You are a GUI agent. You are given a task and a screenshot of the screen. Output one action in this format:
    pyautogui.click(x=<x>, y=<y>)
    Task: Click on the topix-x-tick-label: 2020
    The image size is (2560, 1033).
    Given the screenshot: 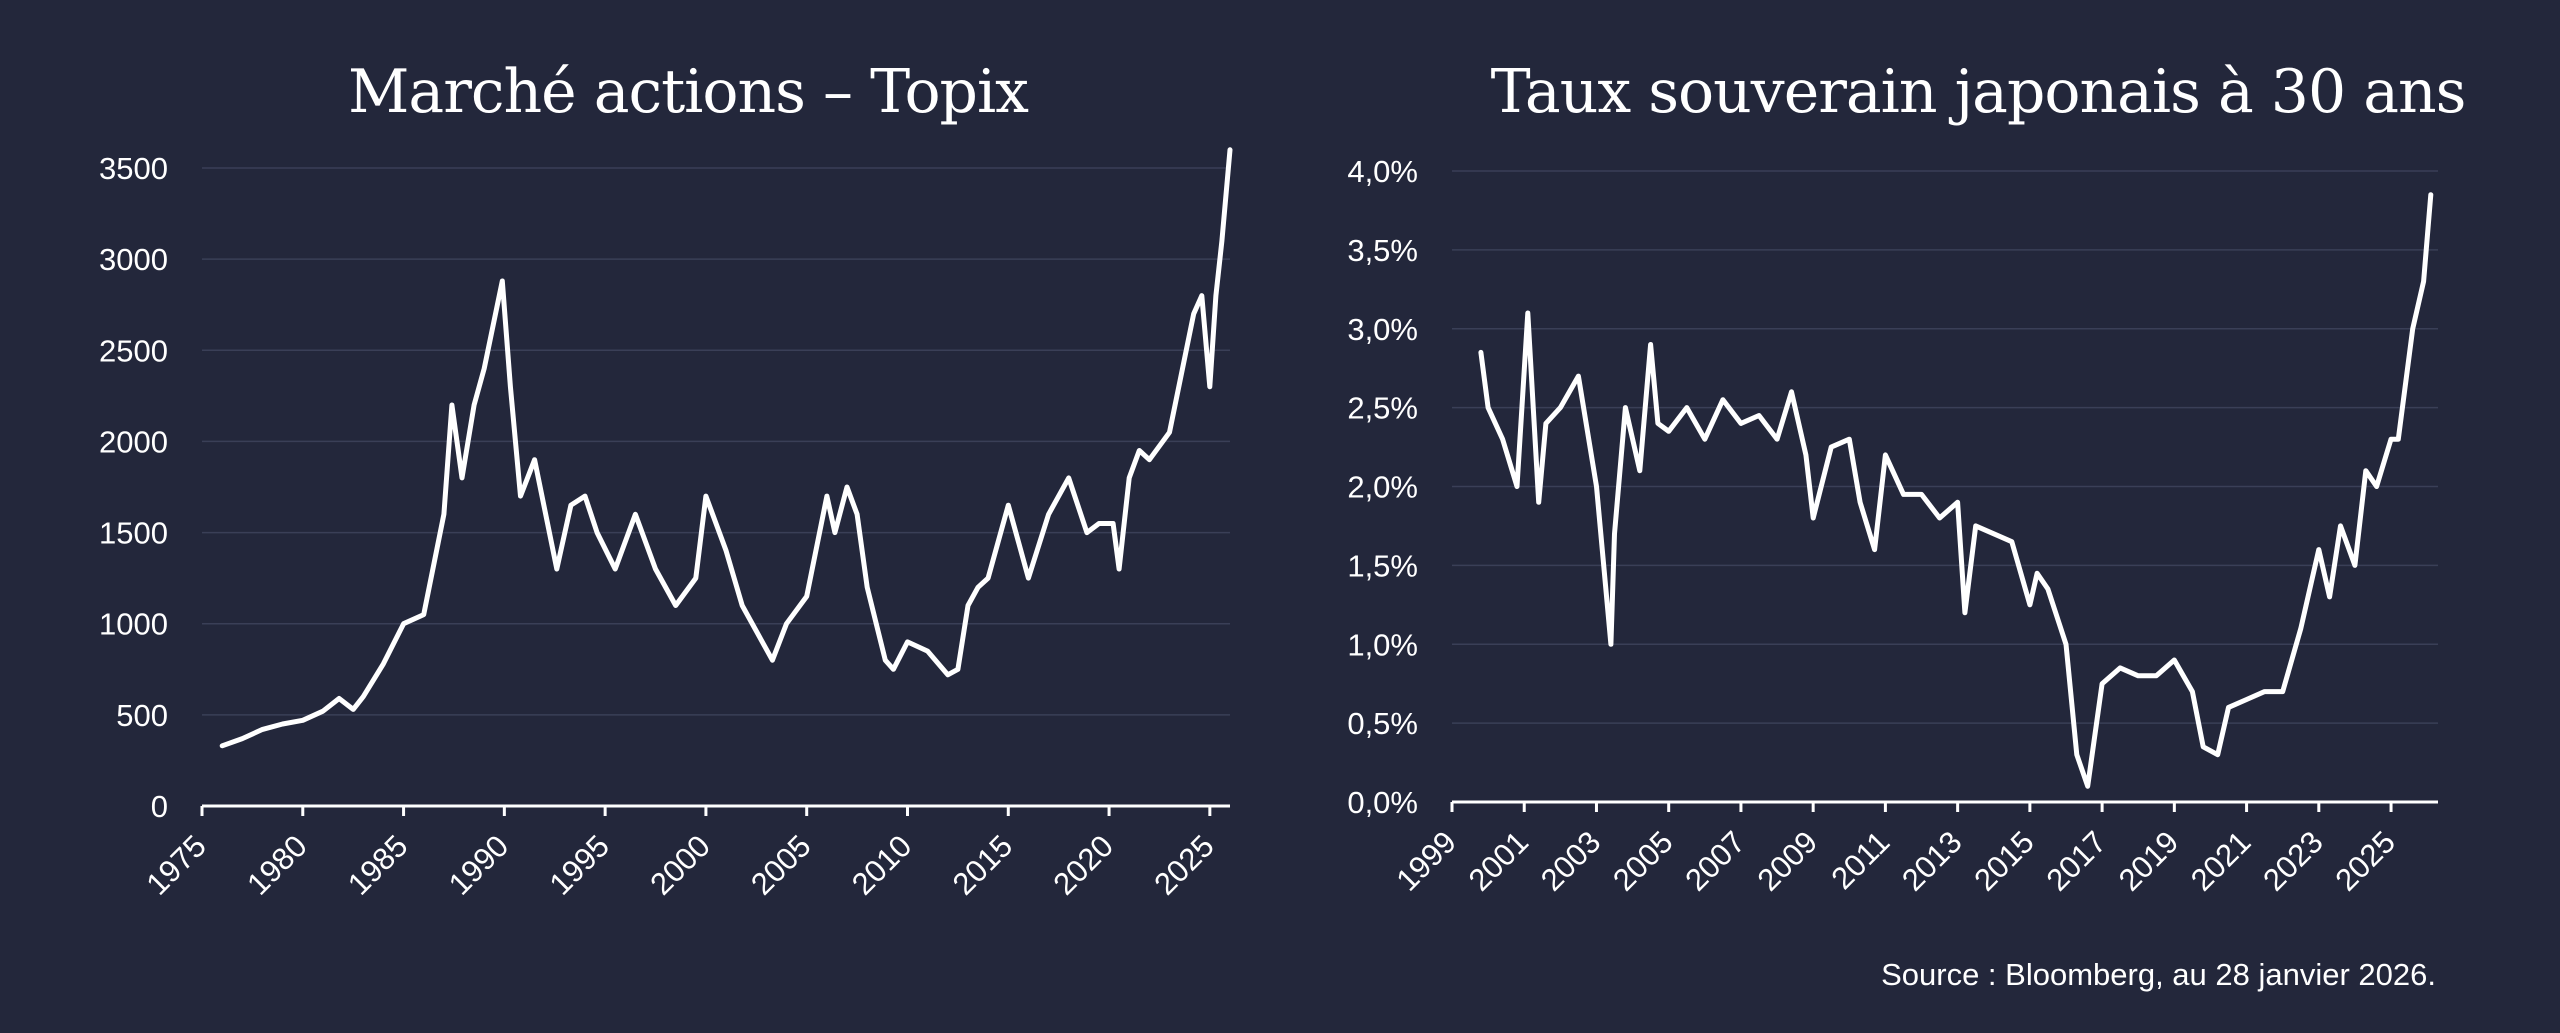 What is the action you would take?
    pyautogui.click(x=1083, y=865)
    